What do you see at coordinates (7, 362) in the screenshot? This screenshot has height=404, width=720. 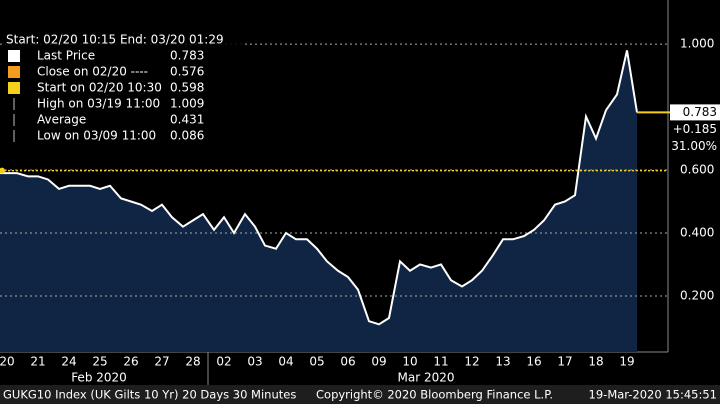 I see `x-tick-label: 20` at bounding box center [7, 362].